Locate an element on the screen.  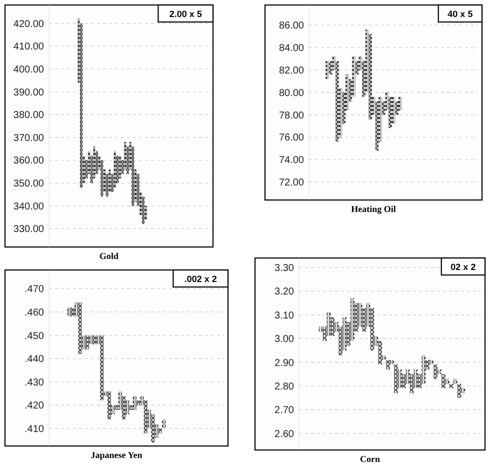
y-tick-label: 2.60 is located at coordinates (284, 434).